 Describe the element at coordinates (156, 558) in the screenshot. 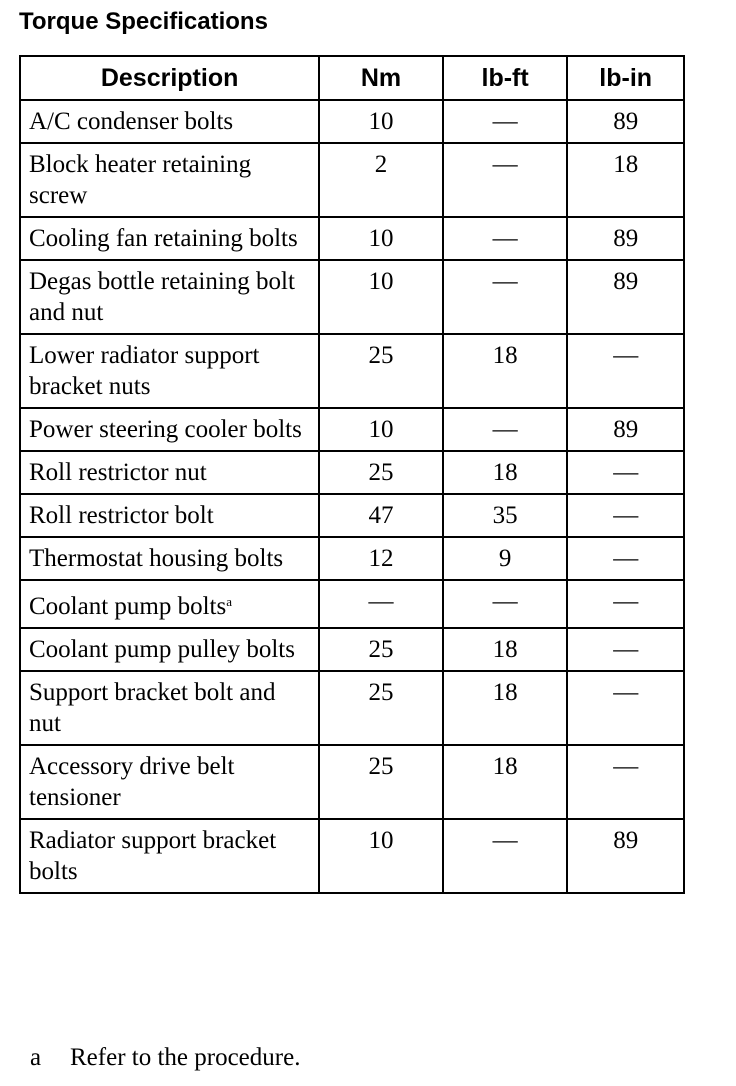

I see `description-text: Thermostat housing bolts` at that location.